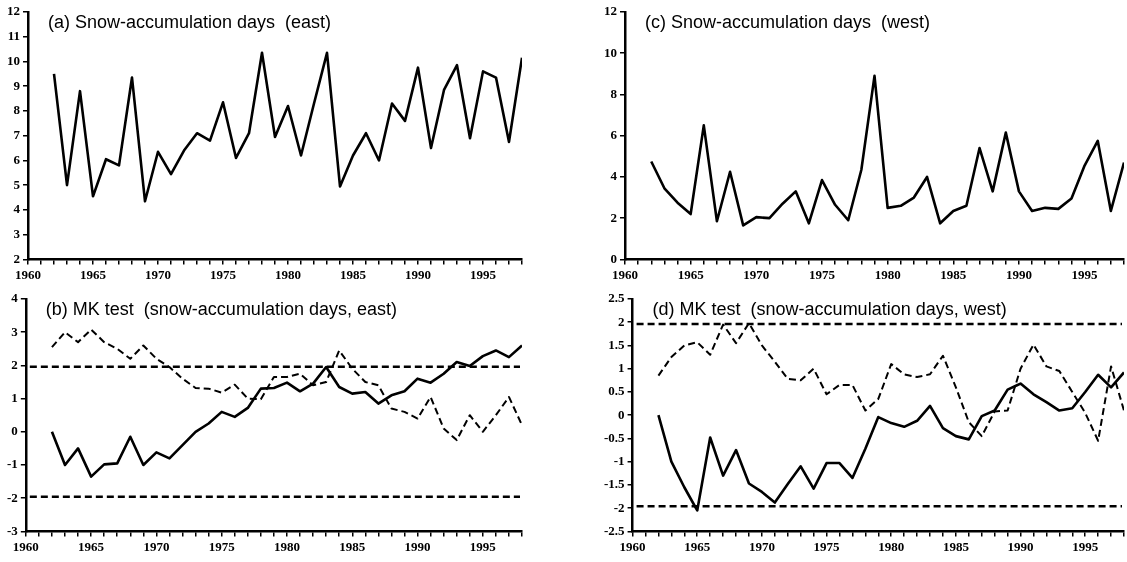 This screenshot has height=562, width=1127. What do you see at coordinates (12, 530) in the screenshot?
I see `y-tick-label: -3` at bounding box center [12, 530].